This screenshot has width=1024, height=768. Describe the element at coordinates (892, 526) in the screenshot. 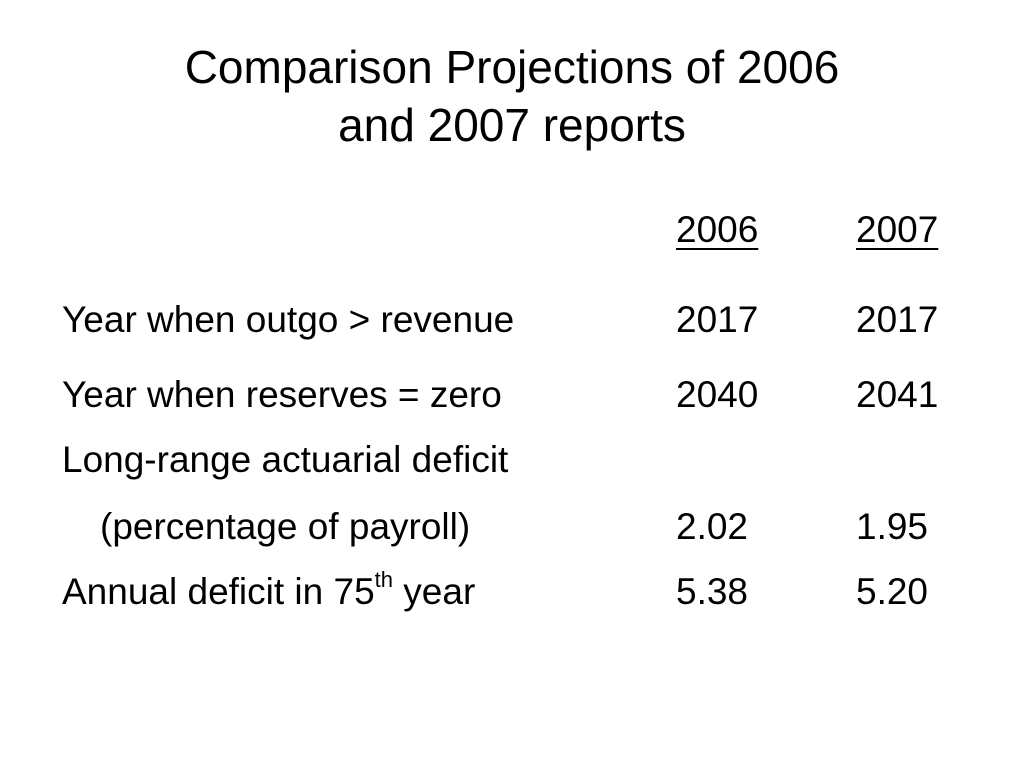

I see `row-value-2007: 1.95` at that location.